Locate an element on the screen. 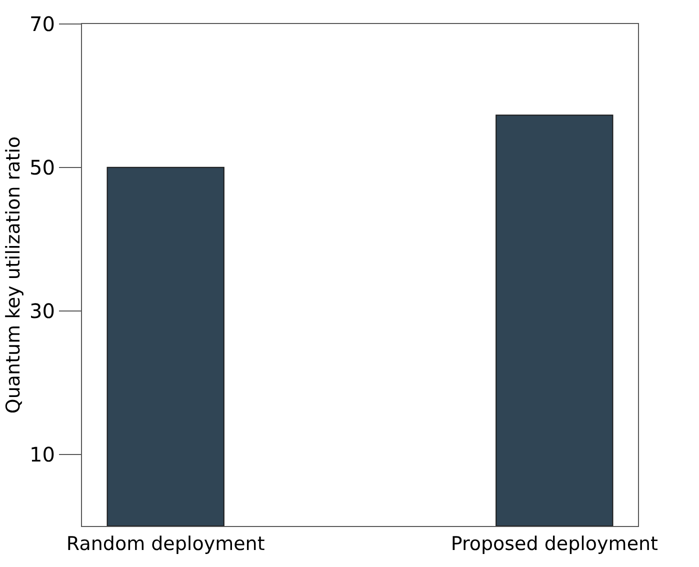 The width and height of the screenshot is (699, 567). y-tick-label: 10 is located at coordinates (42, 454).